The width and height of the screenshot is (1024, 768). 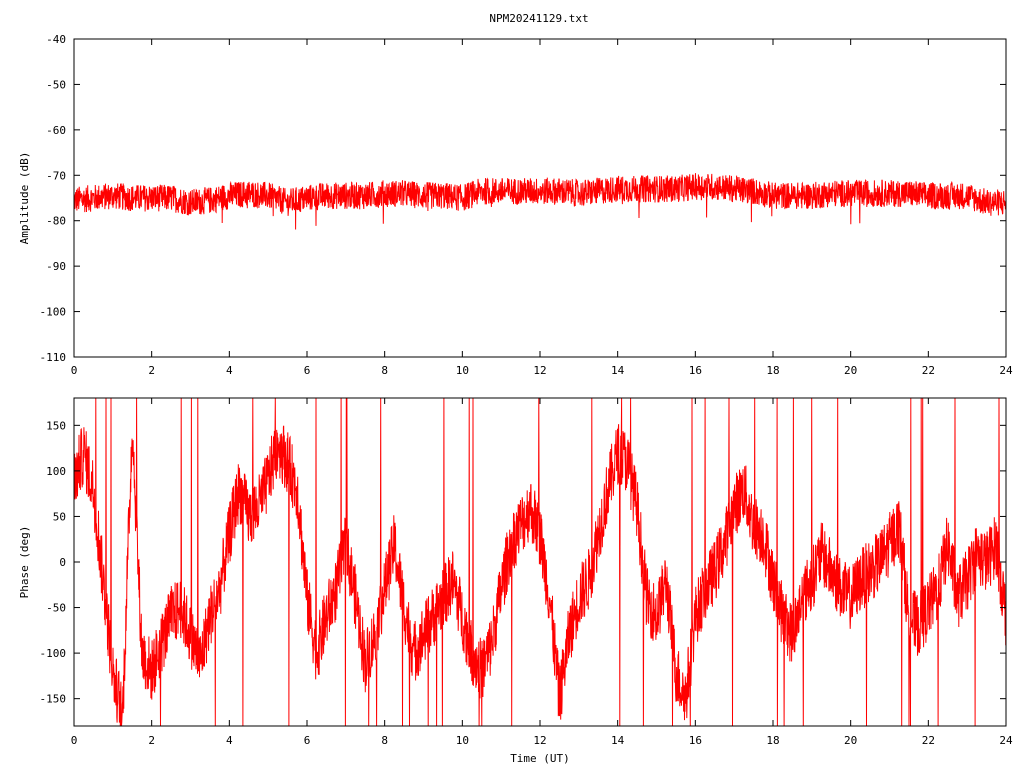 What do you see at coordinates (307, 370) in the screenshot?
I see `amplitude-x-tick-label: 6` at bounding box center [307, 370].